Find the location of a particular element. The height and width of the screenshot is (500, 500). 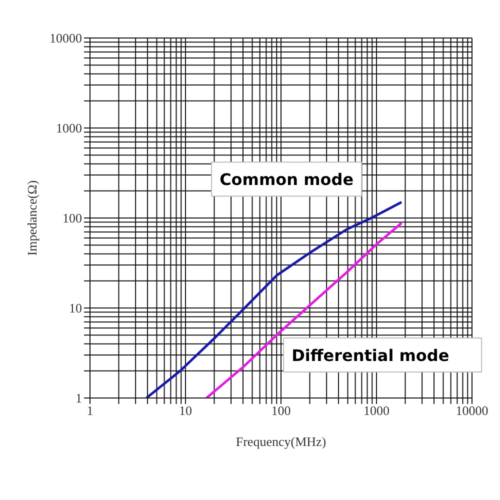

y-tick-label: 10 is located at coordinates (75, 308).